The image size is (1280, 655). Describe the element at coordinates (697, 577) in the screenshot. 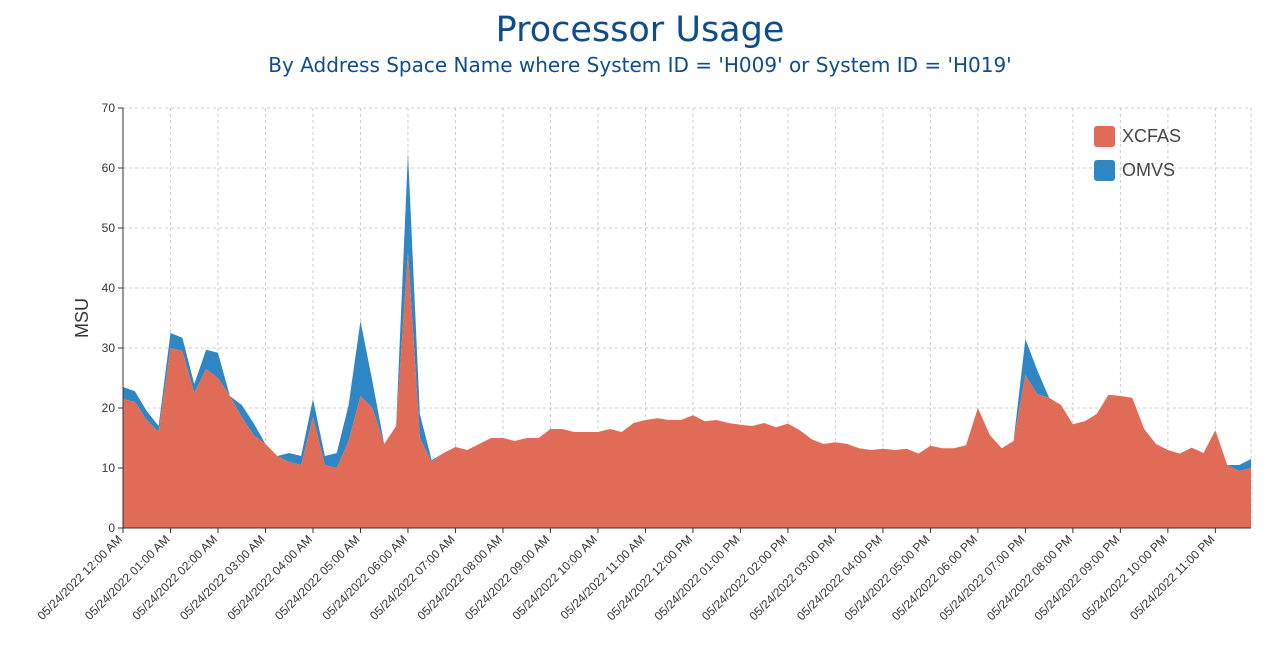

I see `x-tick-label: 05/24/2022 01:00 PM` at that location.